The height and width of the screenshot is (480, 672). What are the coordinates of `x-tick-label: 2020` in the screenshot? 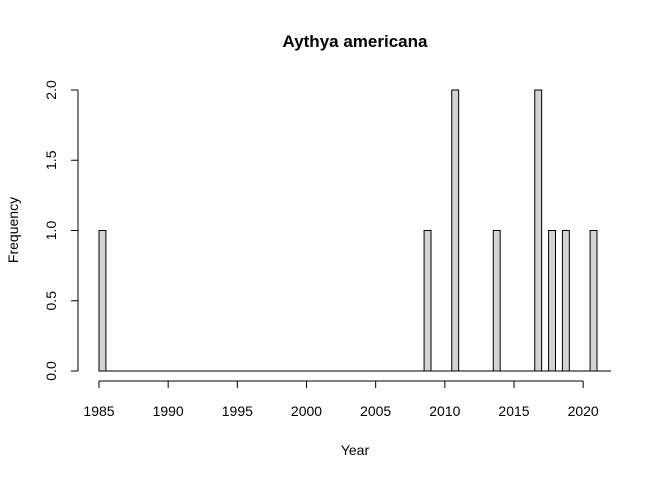 It's located at (583, 411).